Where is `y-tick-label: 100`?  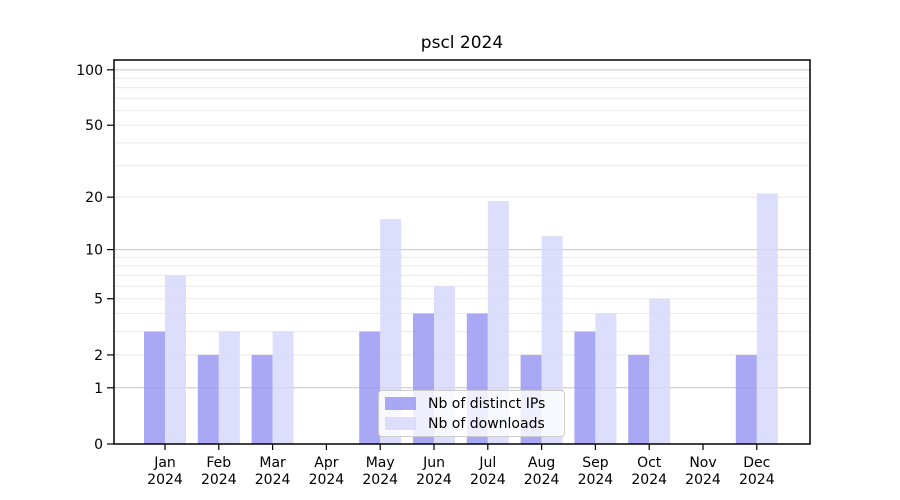 y-tick-label: 100 is located at coordinates (89, 71).